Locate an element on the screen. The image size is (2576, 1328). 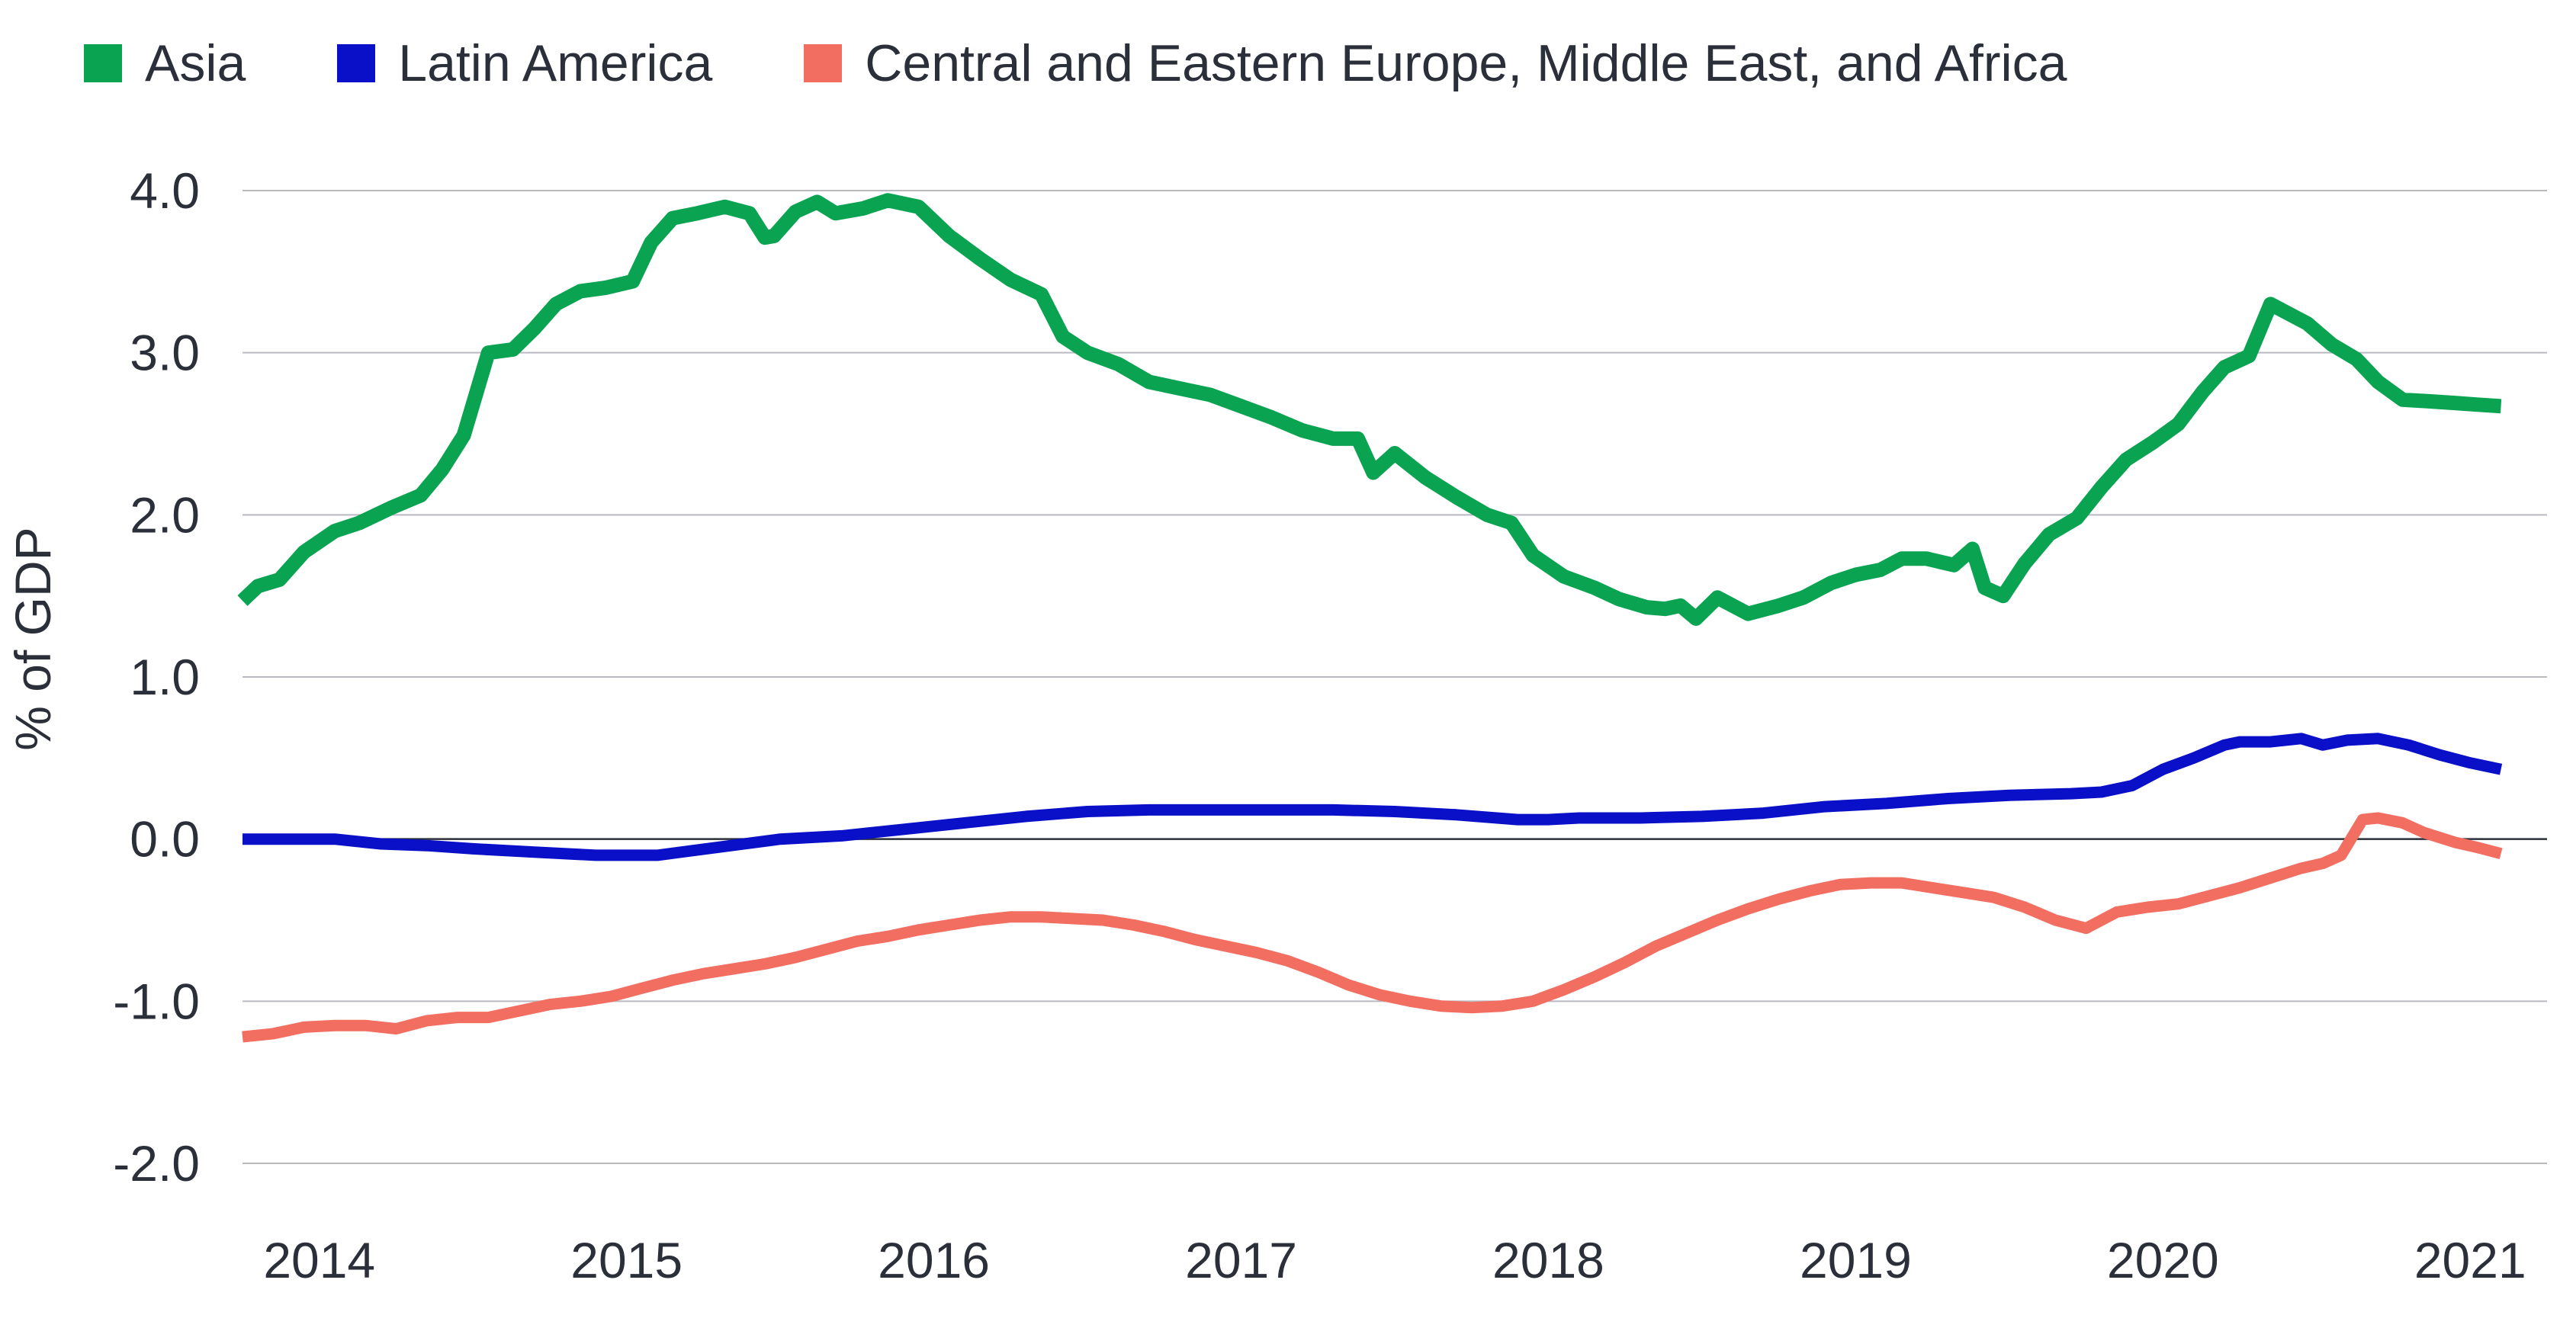
y-tick-label-5: 3.0 is located at coordinates (165, 353).